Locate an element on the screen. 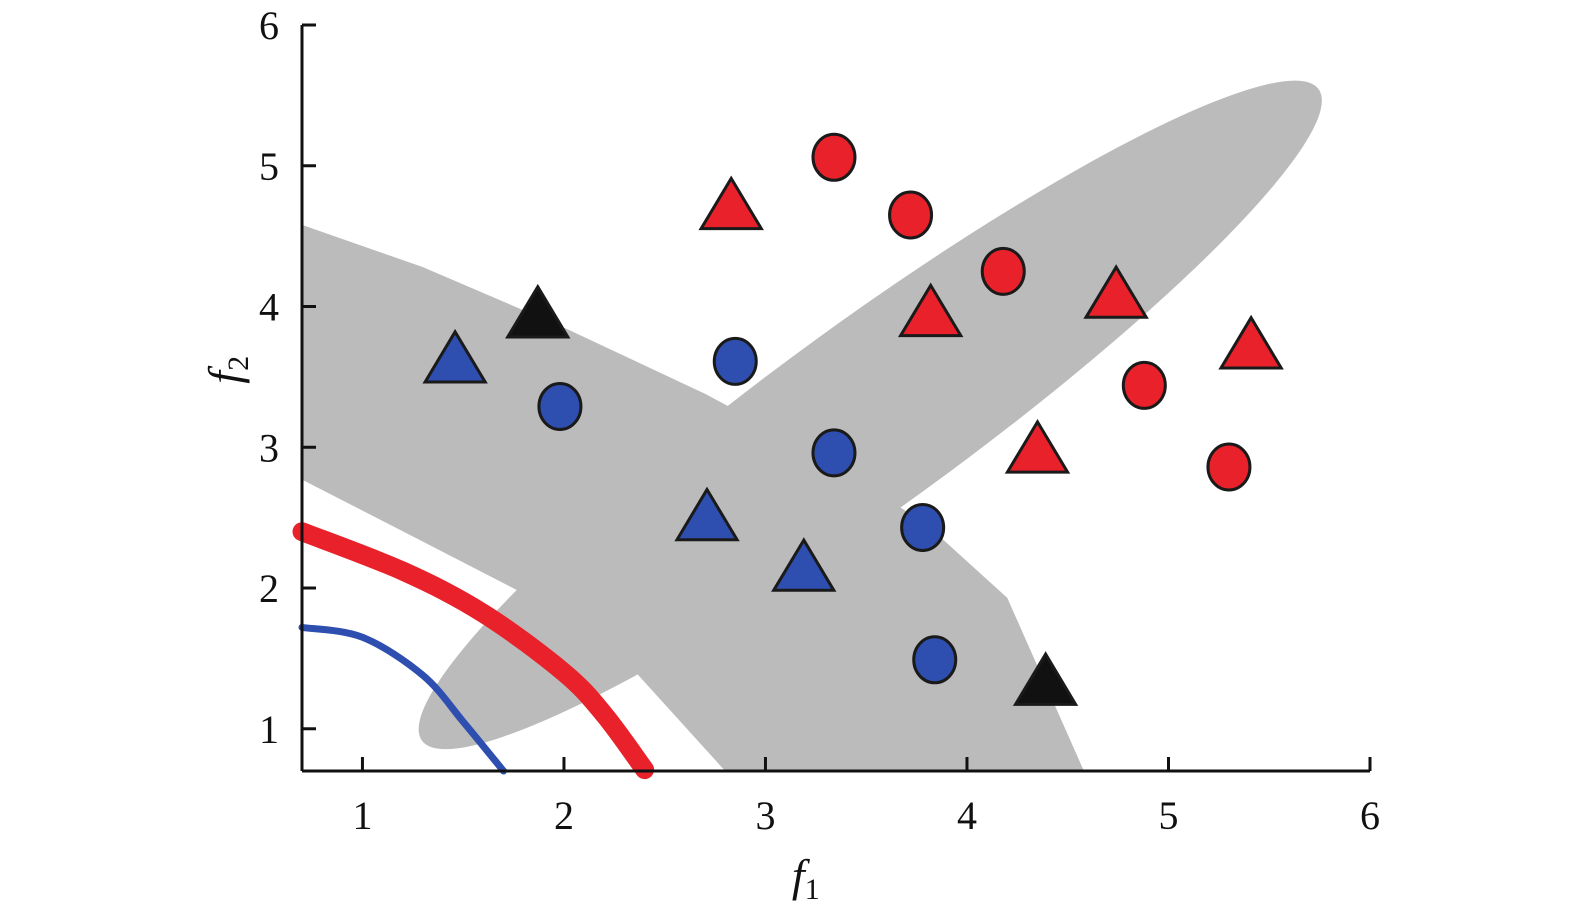 The height and width of the screenshot is (916, 1575). blue-frontier-curve is located at coordinates (402, 699).